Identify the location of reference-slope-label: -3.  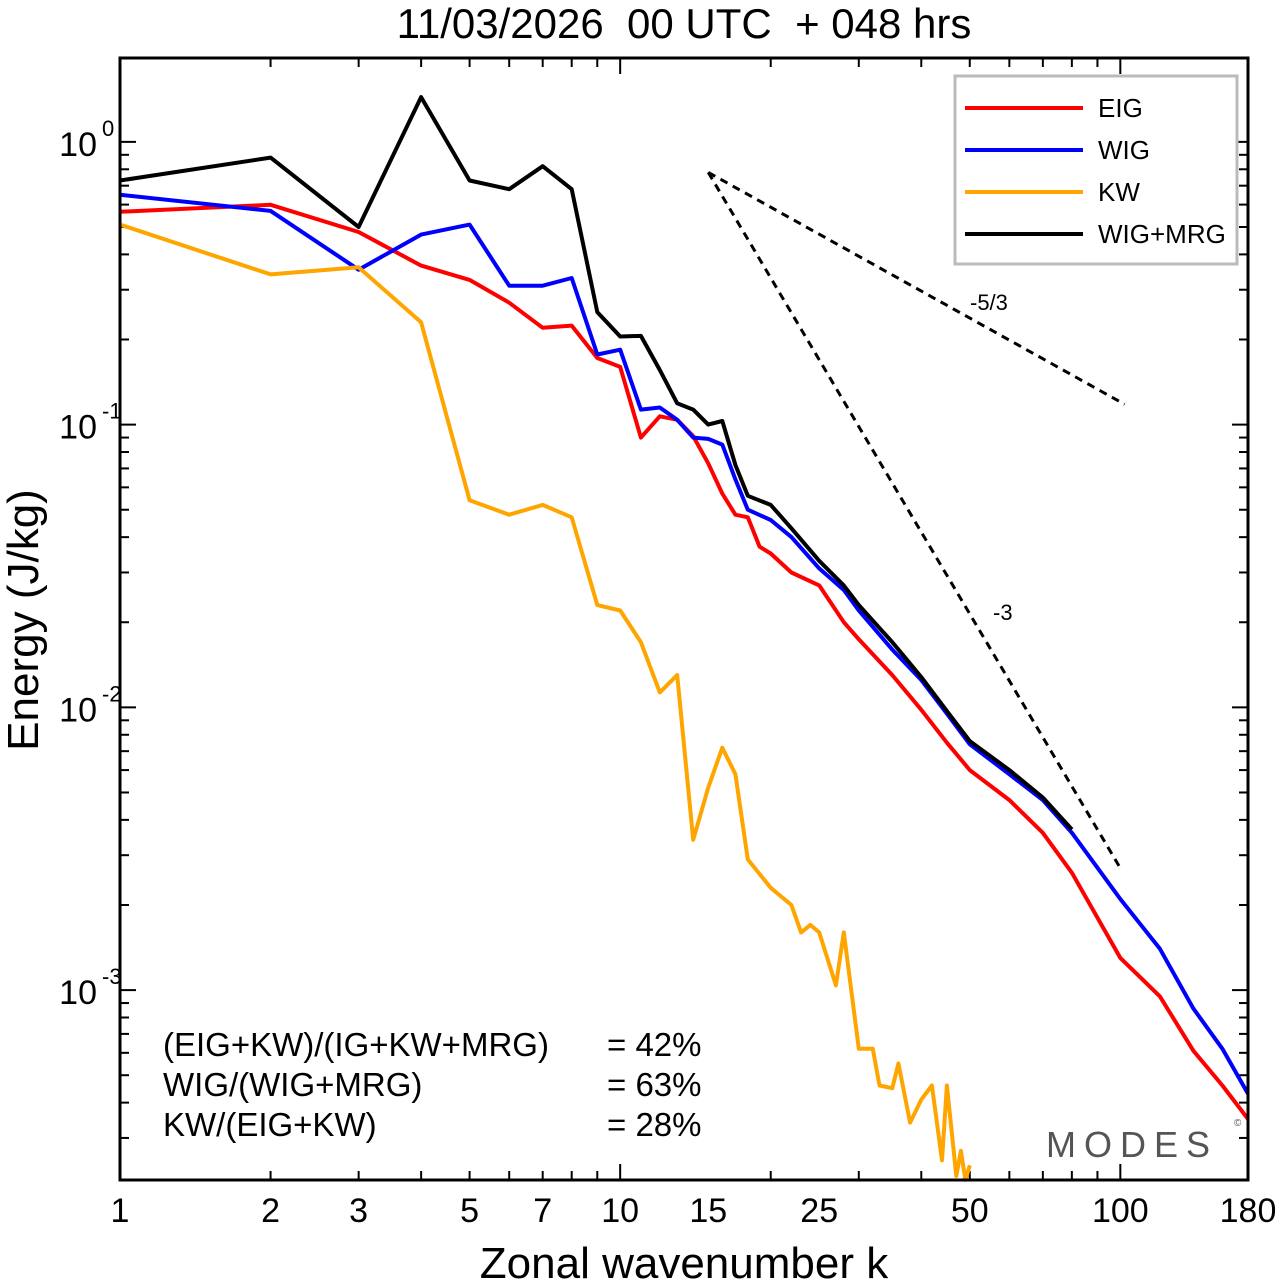
(1003, 612).